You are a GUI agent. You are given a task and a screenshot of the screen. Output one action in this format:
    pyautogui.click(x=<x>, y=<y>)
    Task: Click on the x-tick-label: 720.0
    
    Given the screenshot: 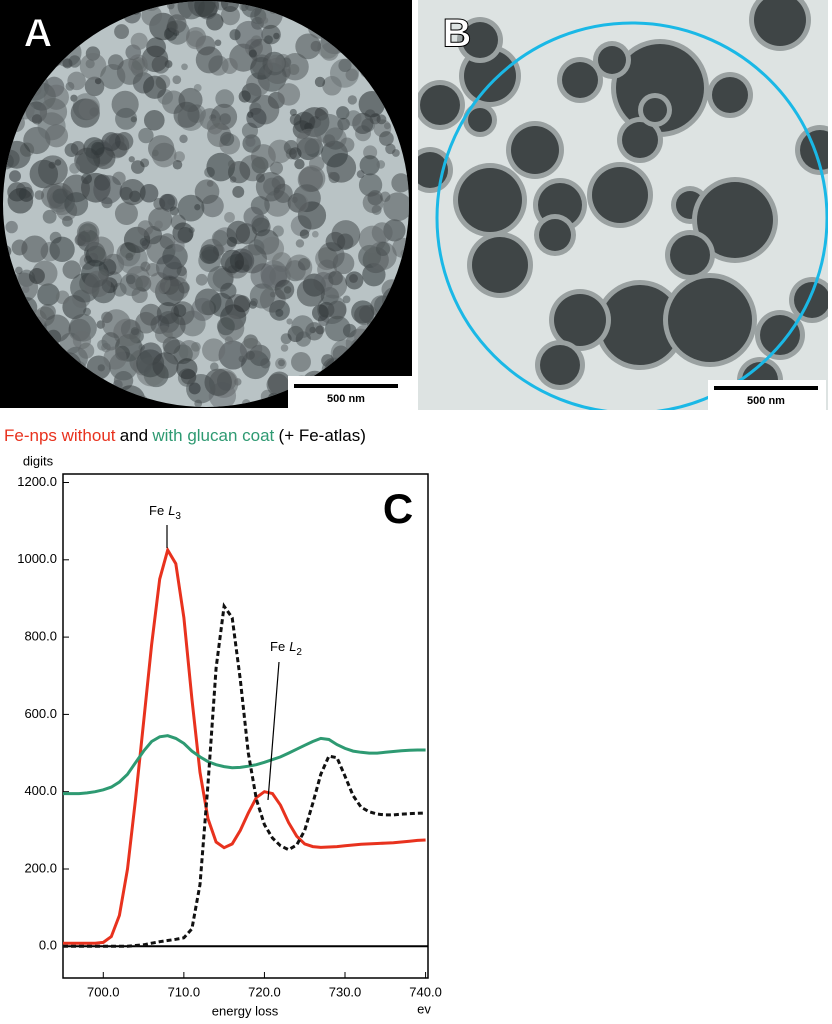 What is the action you would take?
    pyautogui.click(x=264, y=991)
    